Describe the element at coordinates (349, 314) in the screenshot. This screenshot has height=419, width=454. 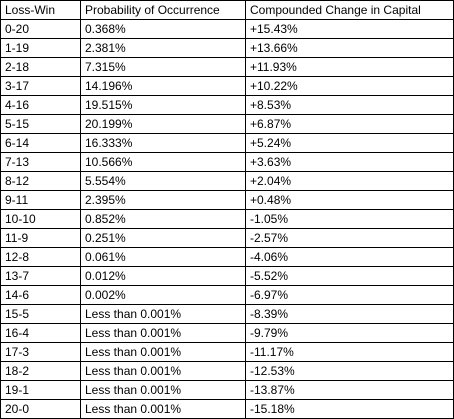
I see `table-cell: -8.39%` at that location.